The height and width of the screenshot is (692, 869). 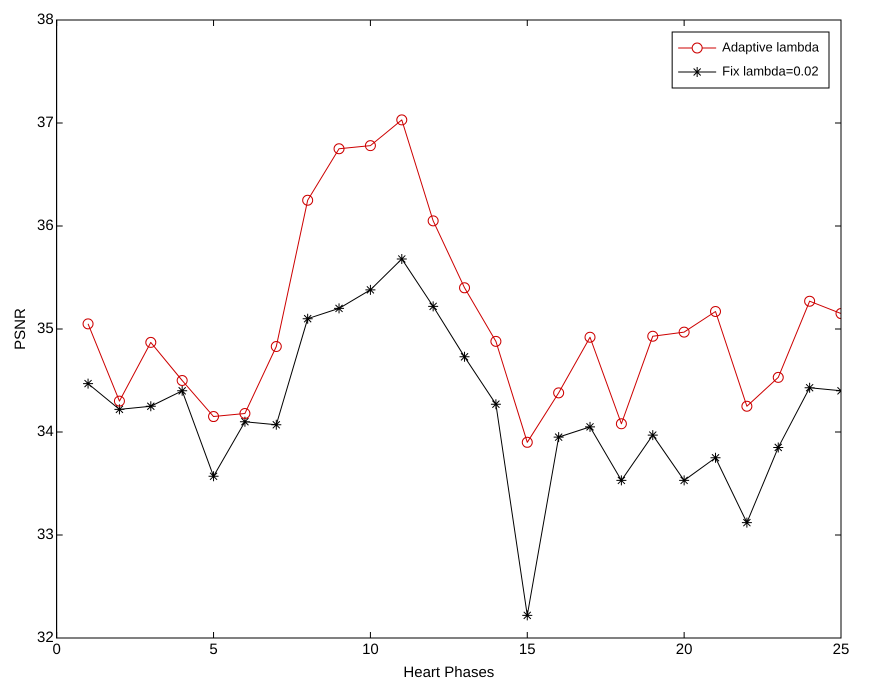 What do you see at coordinates (45, 329) in the screenshot?
I see `y-tick-label: 35` at bounding box center [45, 329].